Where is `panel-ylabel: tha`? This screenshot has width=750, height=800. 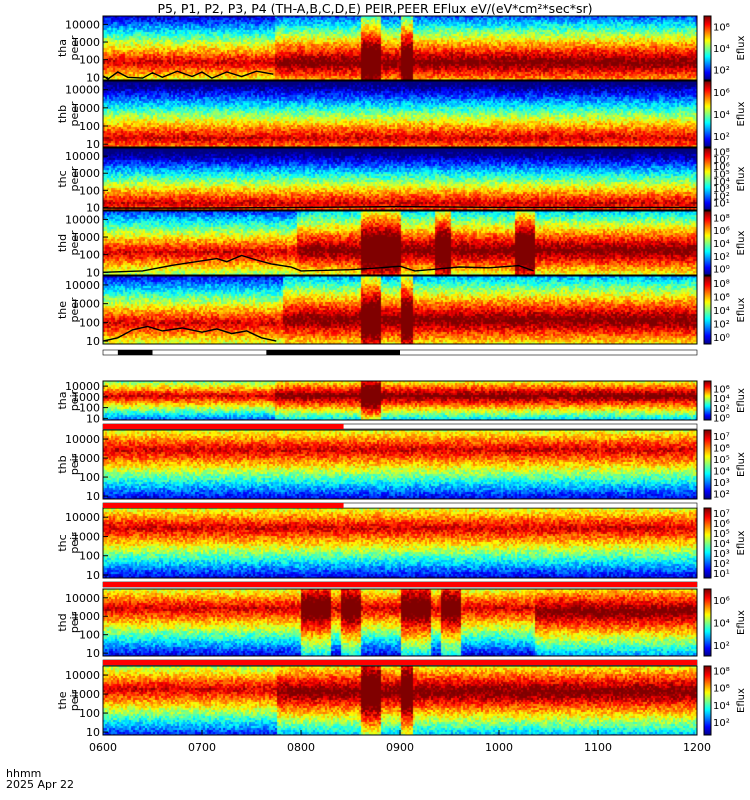
panel-ylabel: tha is located at coordinates (62, 400).